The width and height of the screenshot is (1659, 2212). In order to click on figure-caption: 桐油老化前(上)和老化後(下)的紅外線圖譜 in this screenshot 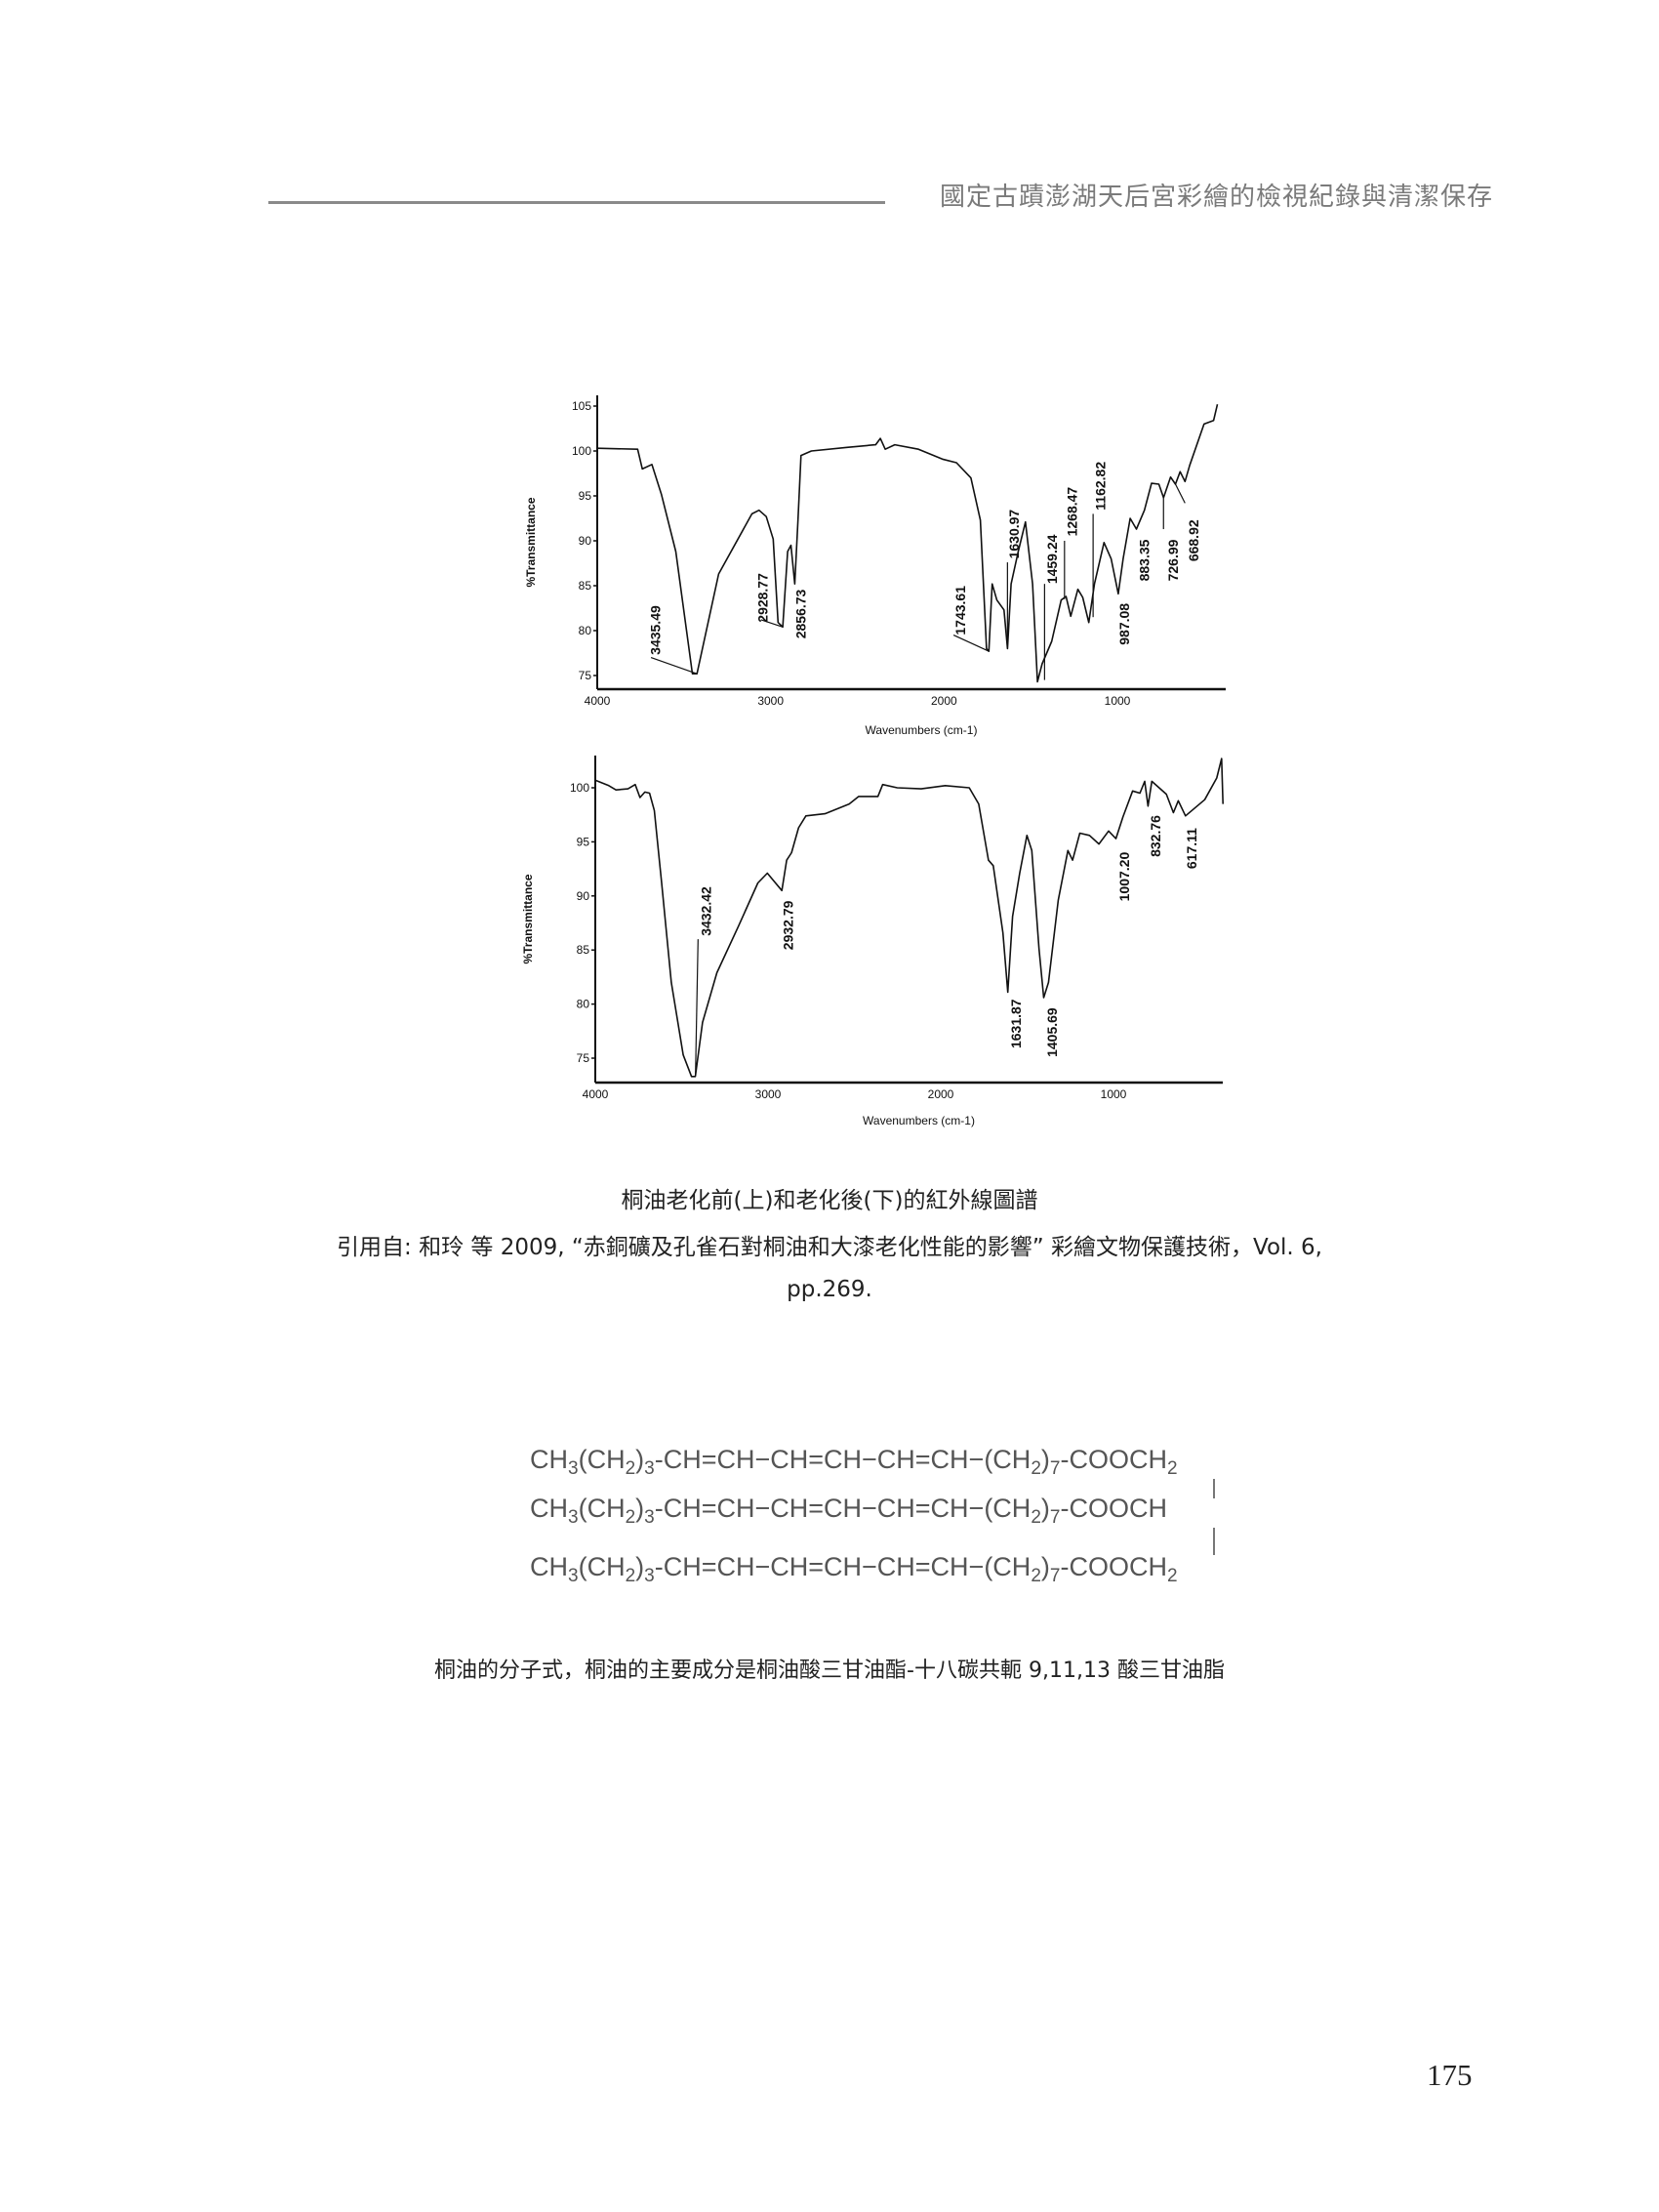, I will do `click(829, 1200)`.